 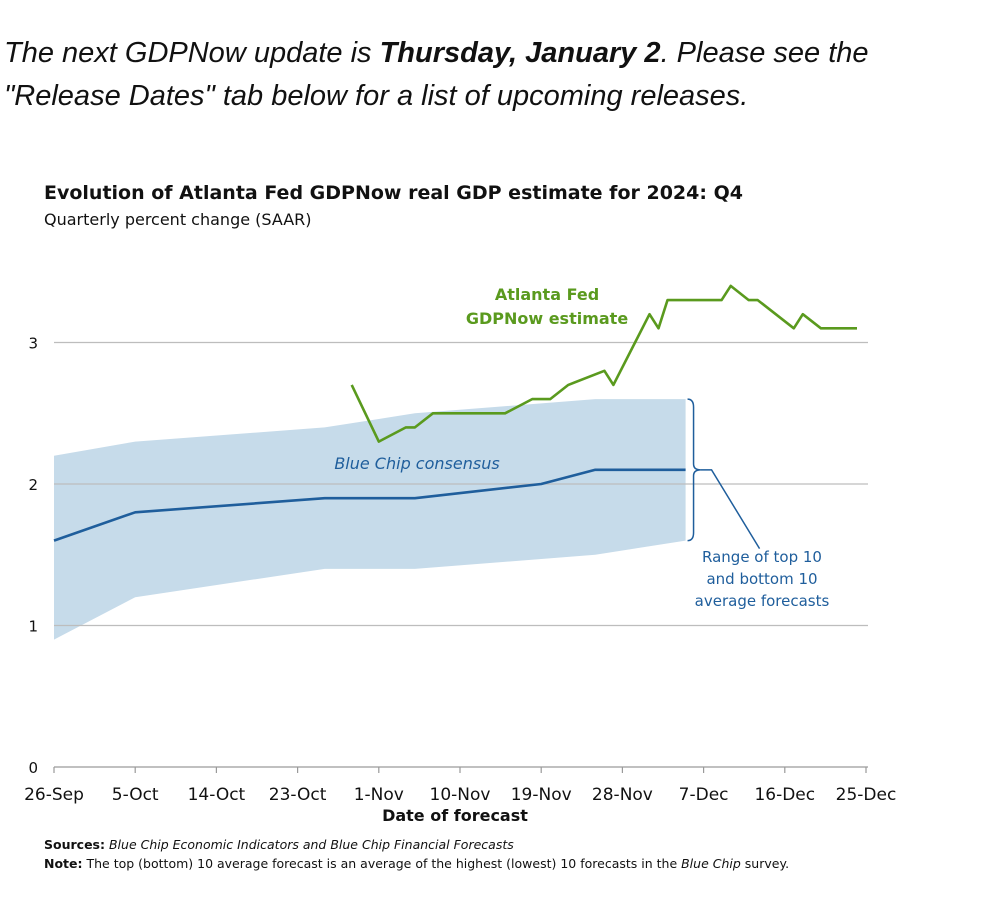 What do you see at coordinates (694, 470) in the screenshot?
I see `range-bracket` at bounding box center [694, 470].